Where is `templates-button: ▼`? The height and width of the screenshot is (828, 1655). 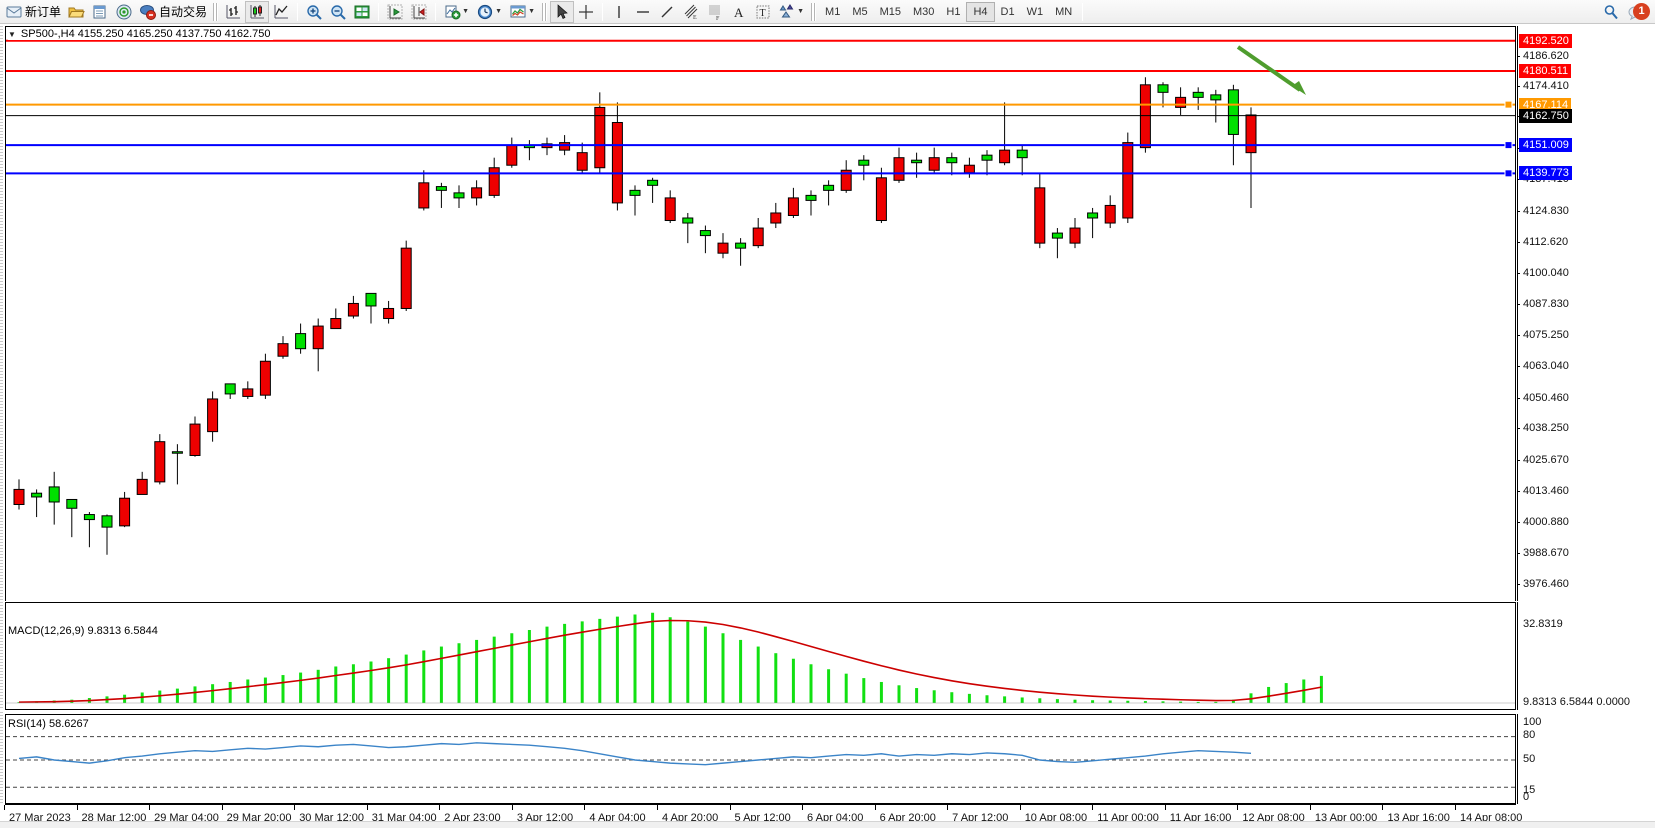
templates-button: ▼ is located at coordinates (522, 12).